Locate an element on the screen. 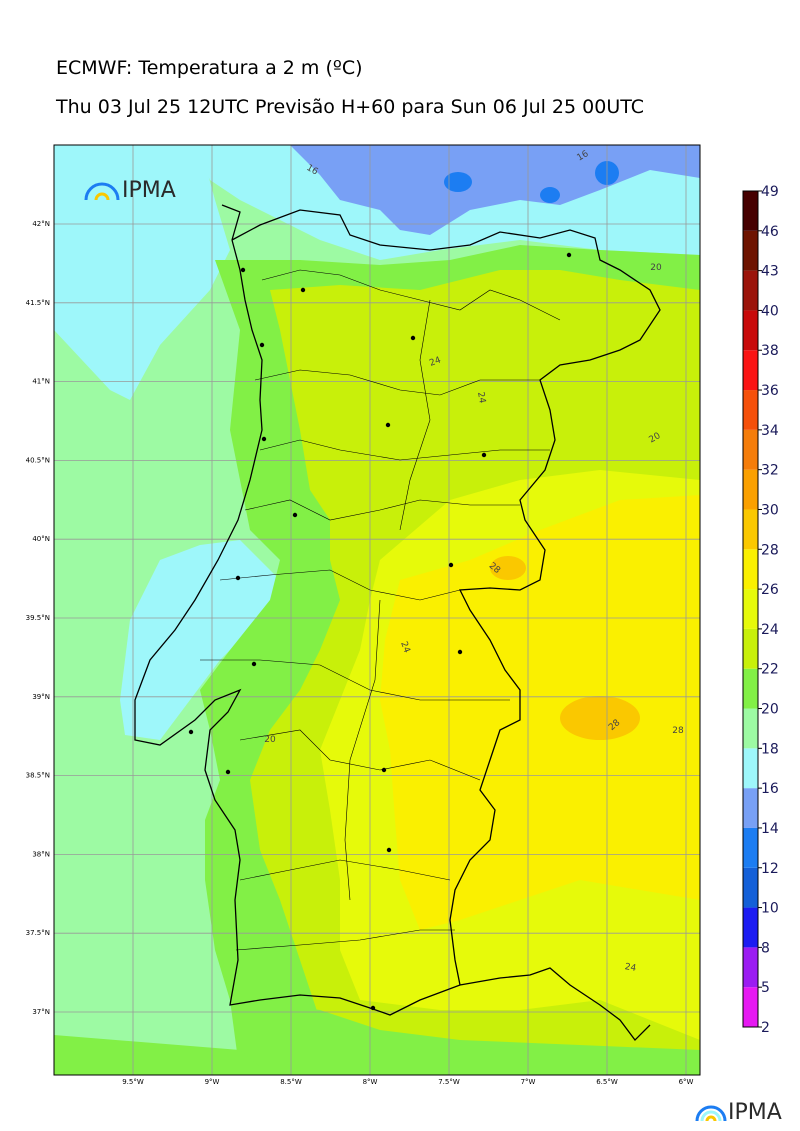 The image size is (800, 1131). colorbar-level-label: 40 is located at coordinates (770, 311).